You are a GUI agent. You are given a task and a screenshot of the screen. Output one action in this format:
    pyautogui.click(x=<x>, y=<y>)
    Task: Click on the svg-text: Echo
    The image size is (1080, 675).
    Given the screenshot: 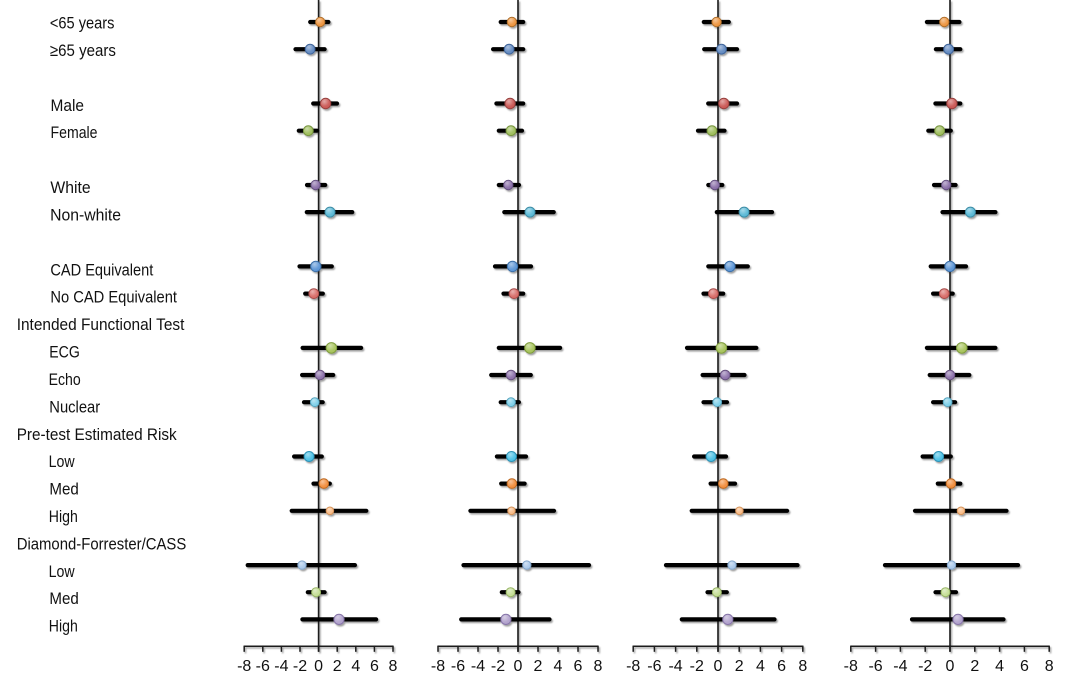 What is the action you would take?
    pyautogui.click(x=65, y=379)
    